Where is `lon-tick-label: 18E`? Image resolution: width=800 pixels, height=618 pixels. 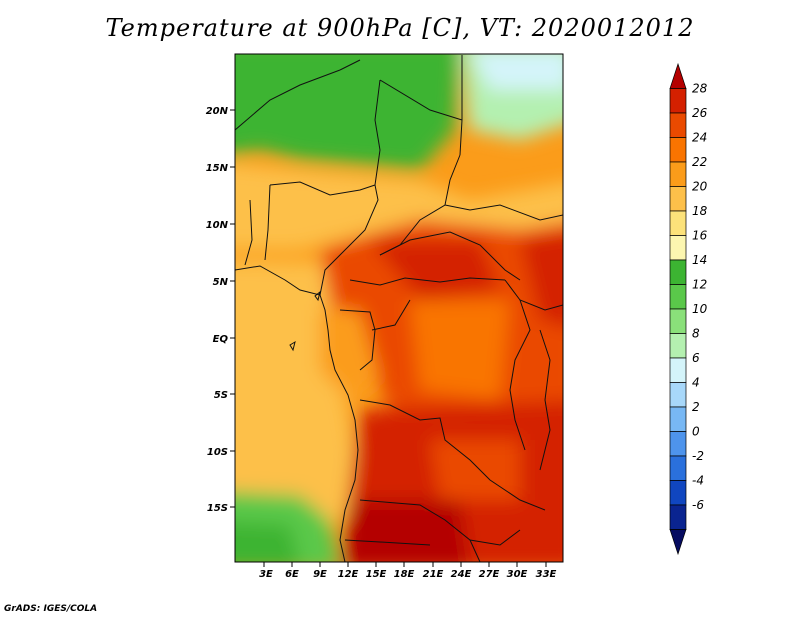
lon-tick-label: 18E is located at coordinates (404, 574).